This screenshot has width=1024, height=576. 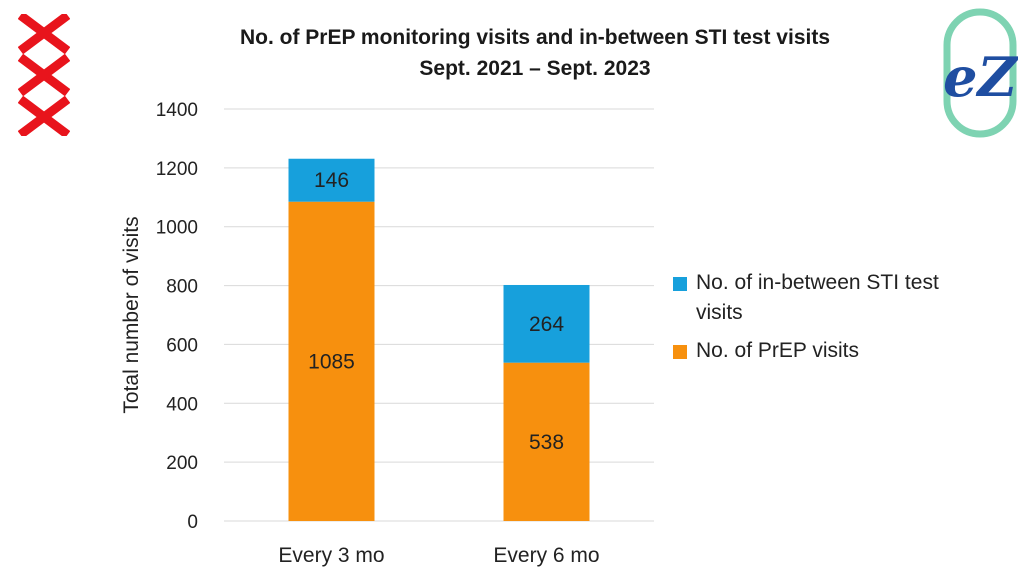 I want to click on x-category-label: Every 3 mo, so click(x=331, y=555).